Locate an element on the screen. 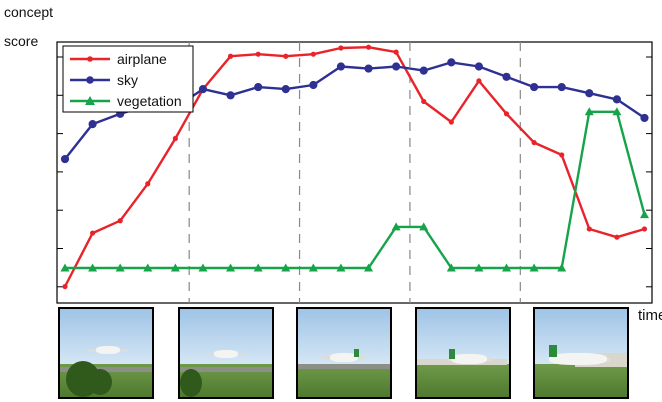 This screenshot has height=402, width=662. legend-marker-sky is located at coordinates (90, 80).